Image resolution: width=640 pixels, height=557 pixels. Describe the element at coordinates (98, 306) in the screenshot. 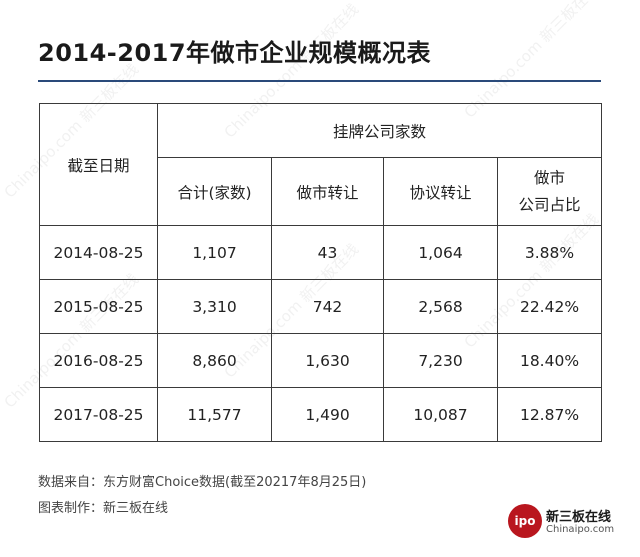

I see `cell-date: 2015-08-25` at that location.